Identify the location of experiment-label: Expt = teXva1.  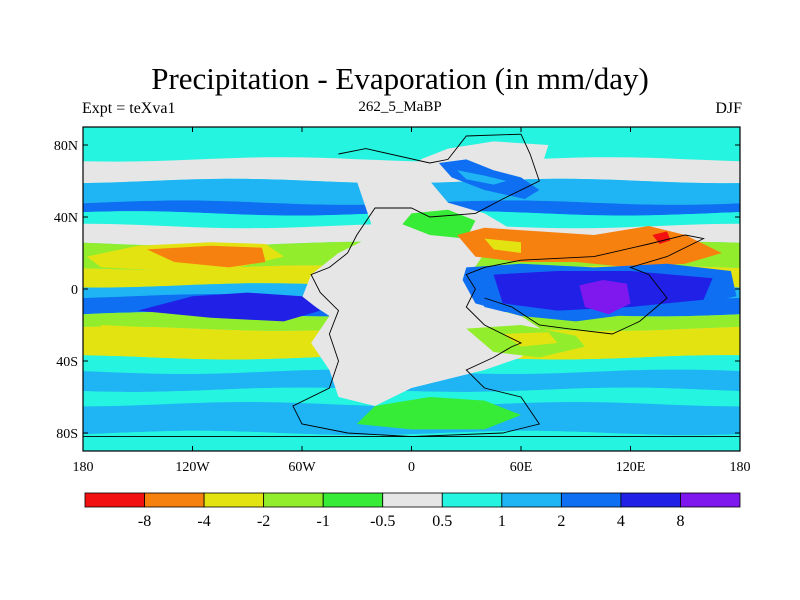
(129, 108).